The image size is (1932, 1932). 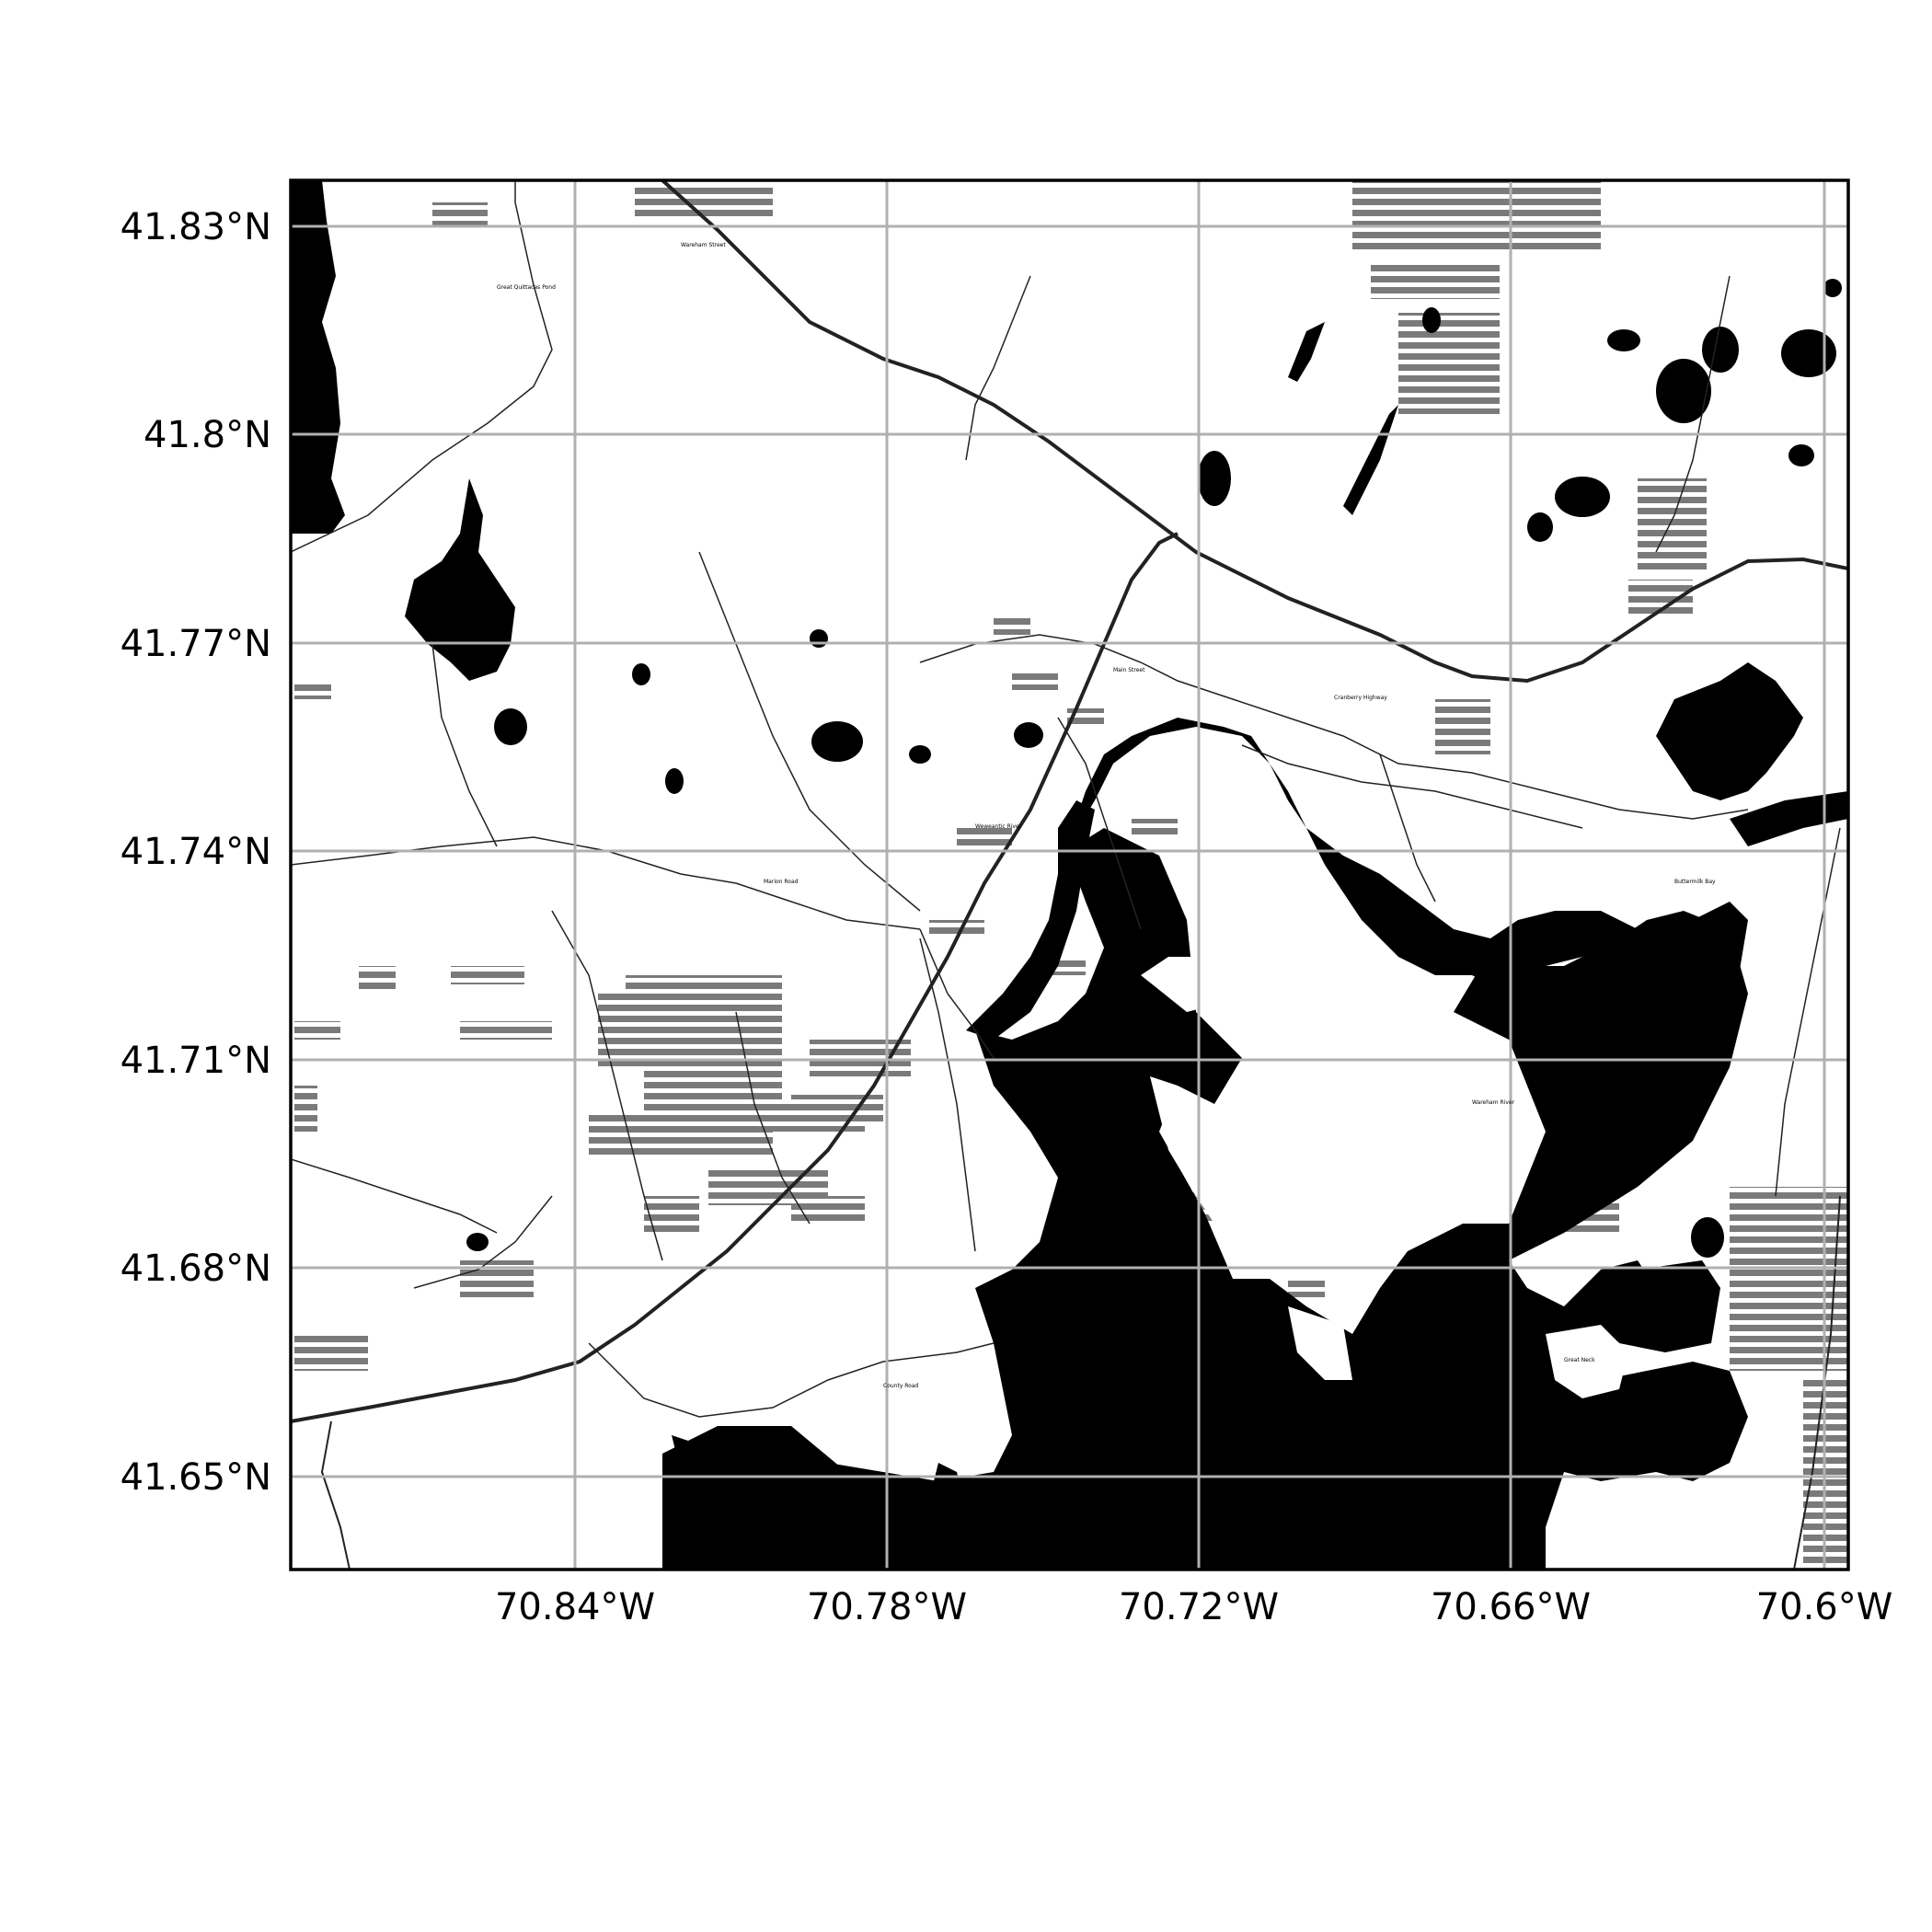 I want to click on x-tick-label: 70.84°W, so click(x=575, y=1607).